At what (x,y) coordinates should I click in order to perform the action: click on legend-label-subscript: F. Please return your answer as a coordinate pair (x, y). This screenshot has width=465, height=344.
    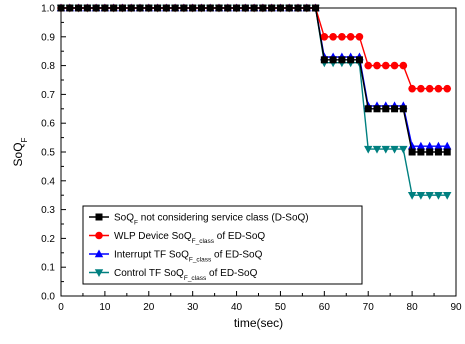
    Looking at the image, I should click on (136, 222).